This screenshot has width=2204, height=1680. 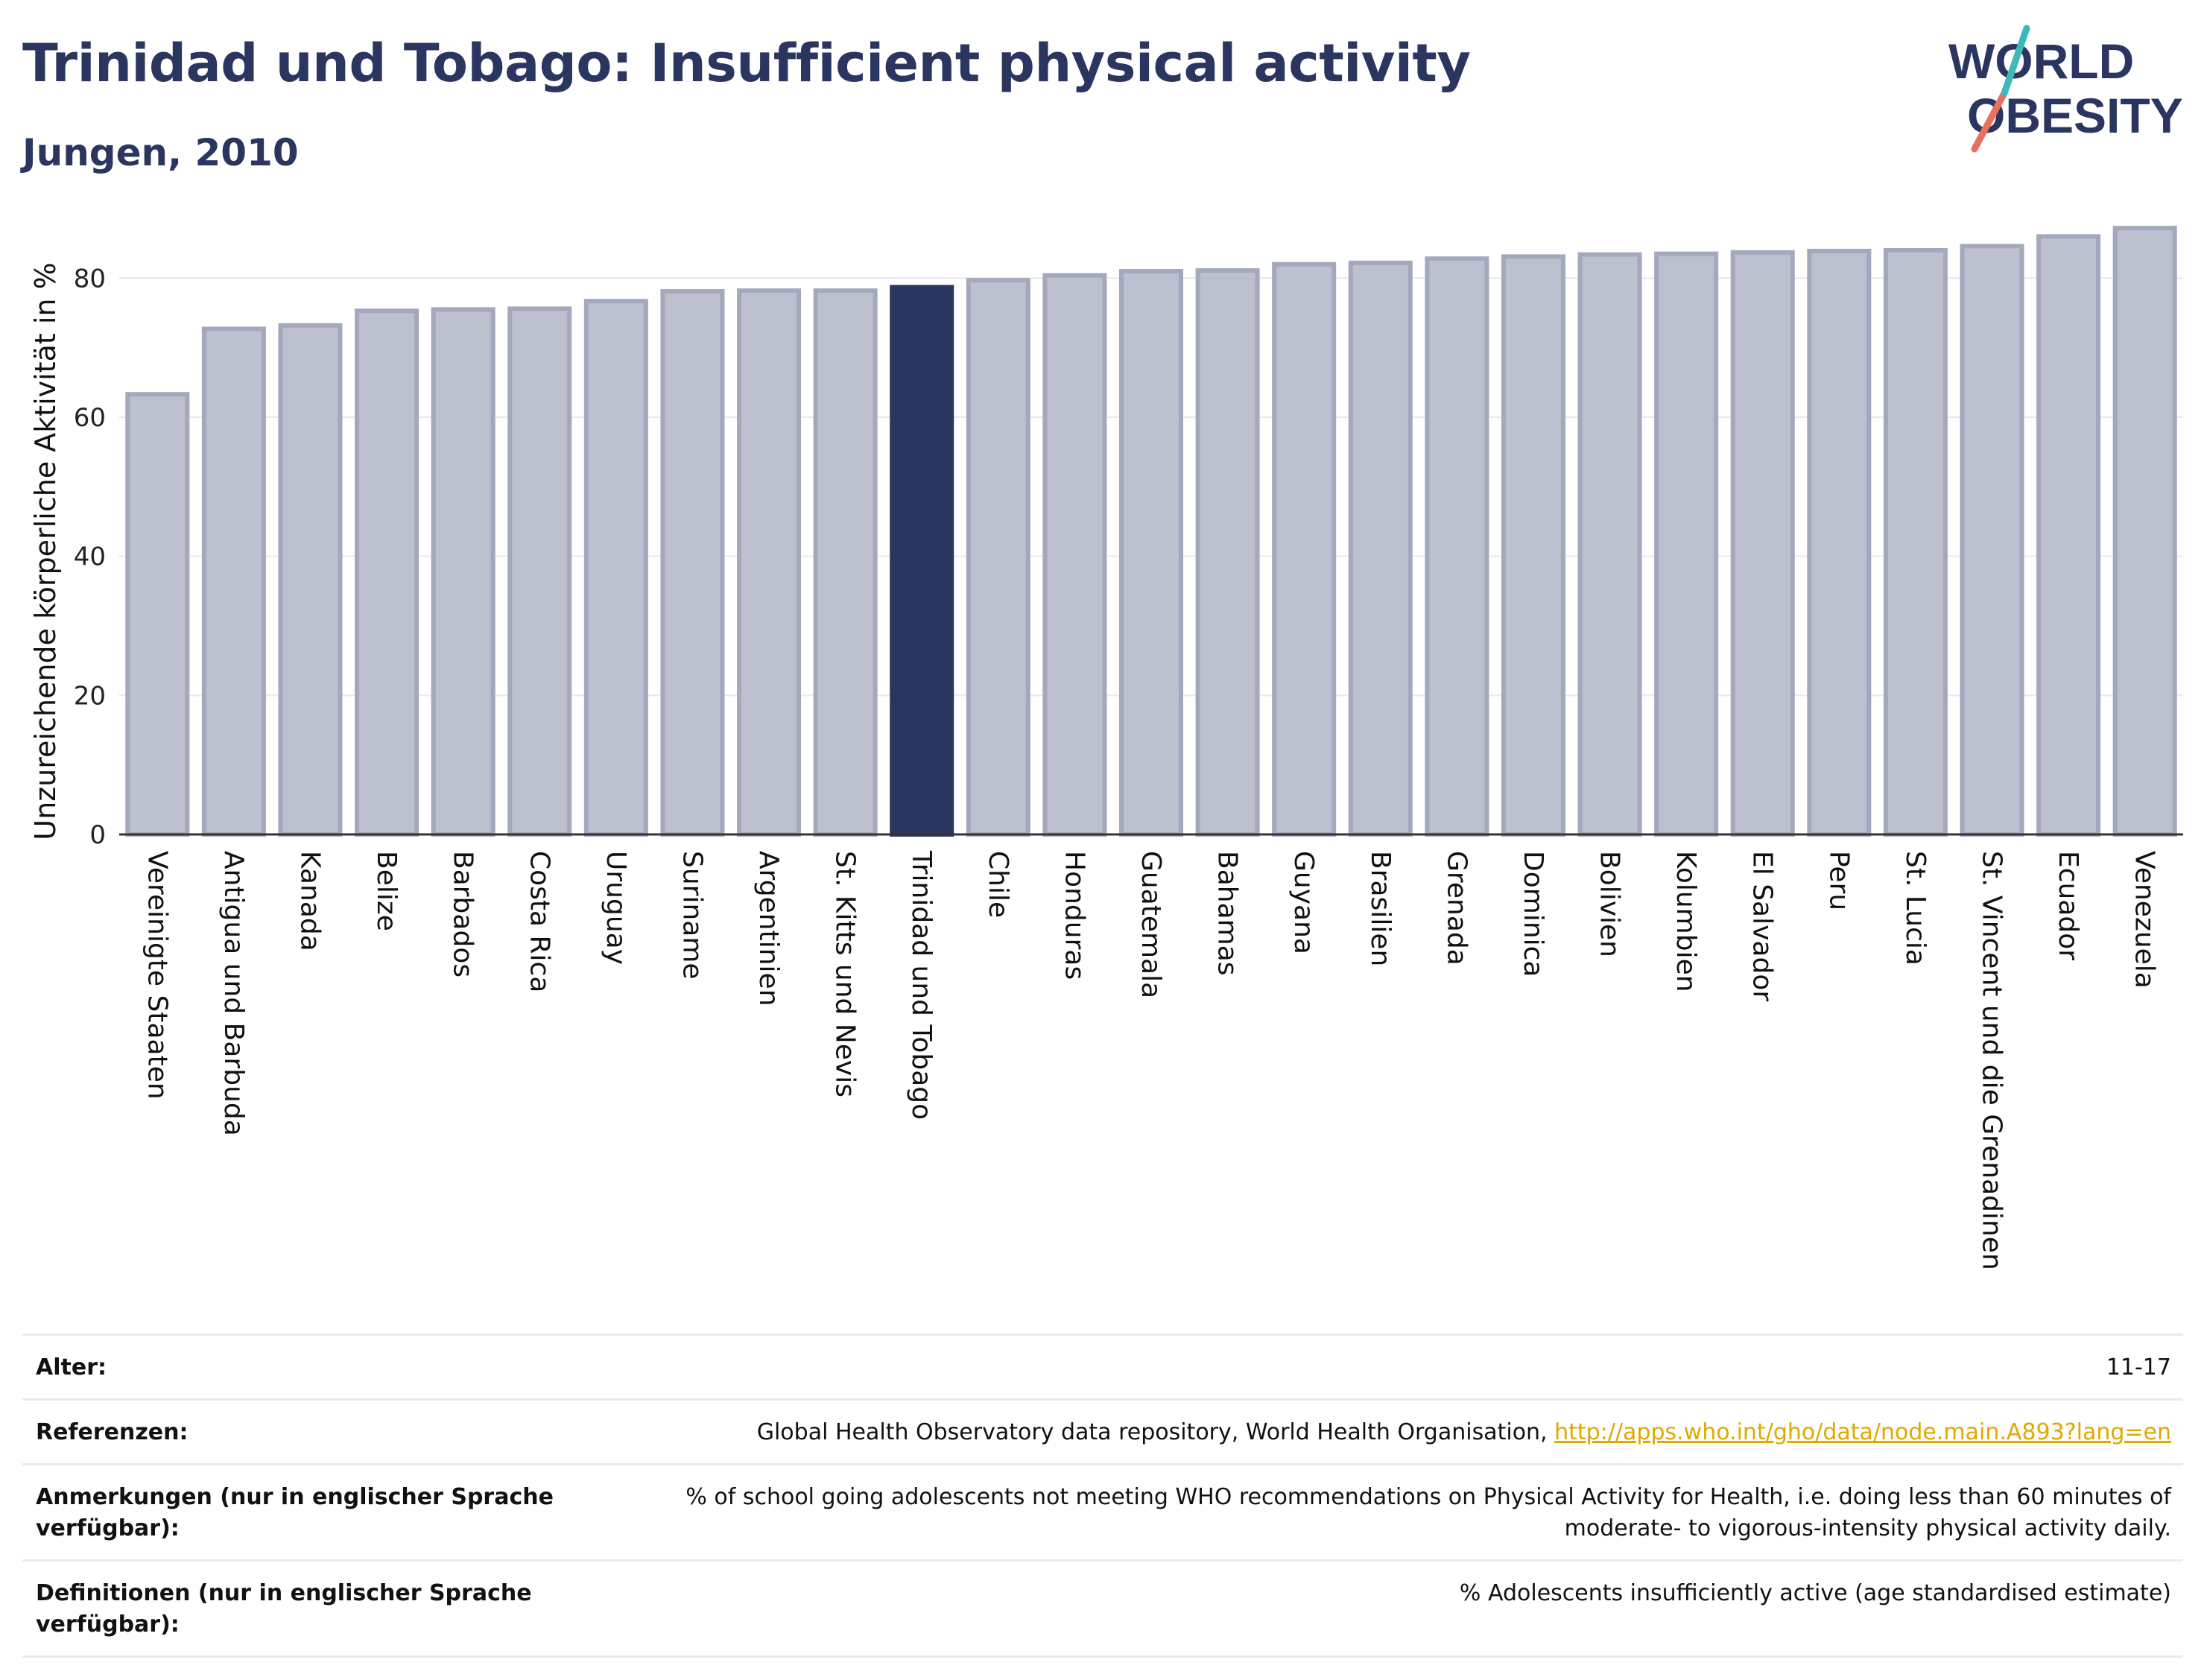 What do you see at coordinates (1915, 908) in the screenshot?
I see `x-tick-label: St. Lucia` at bounding box center [1915, 908].